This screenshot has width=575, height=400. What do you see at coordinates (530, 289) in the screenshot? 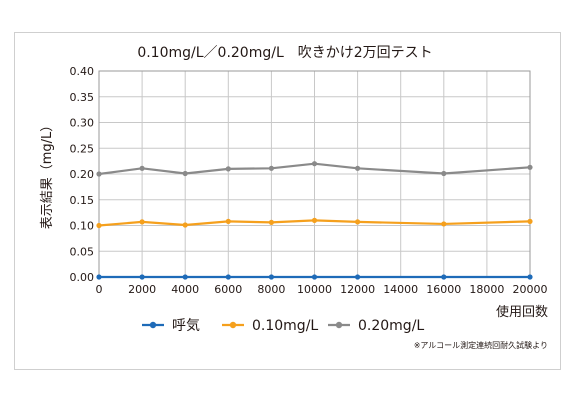
I see `x-tick-label: 20000` at bounding box center [530, 289].